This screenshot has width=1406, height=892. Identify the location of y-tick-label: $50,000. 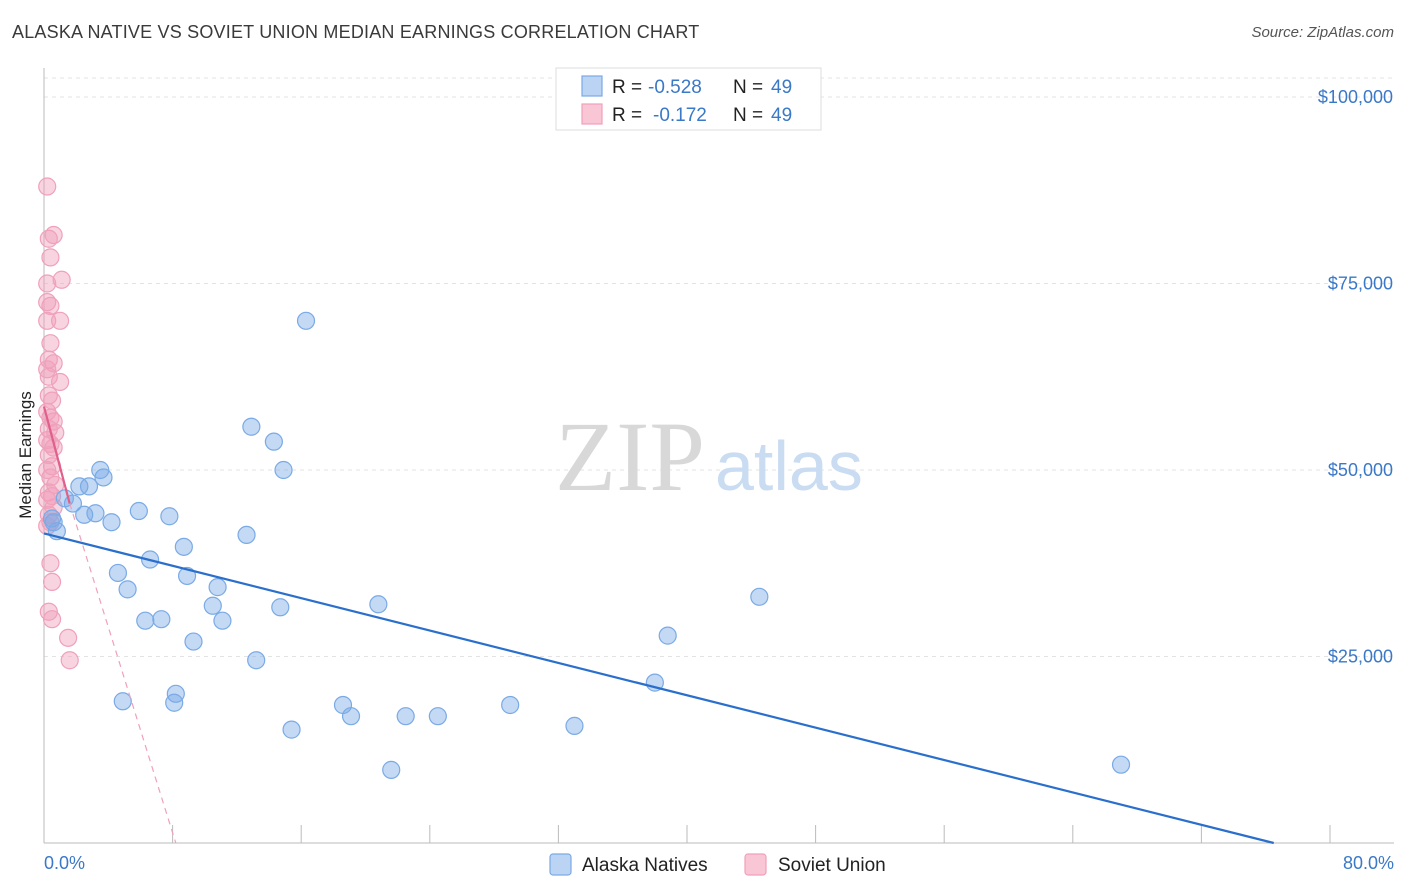
(1360, 470).